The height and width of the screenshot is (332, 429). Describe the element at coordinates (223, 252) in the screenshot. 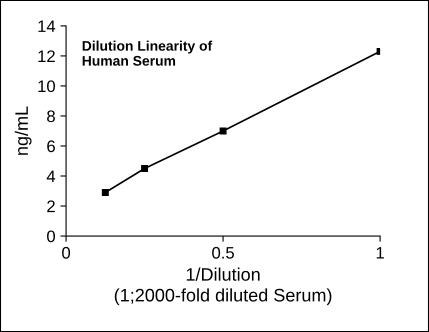

I see `x-tick-label: 0.5` at that location.